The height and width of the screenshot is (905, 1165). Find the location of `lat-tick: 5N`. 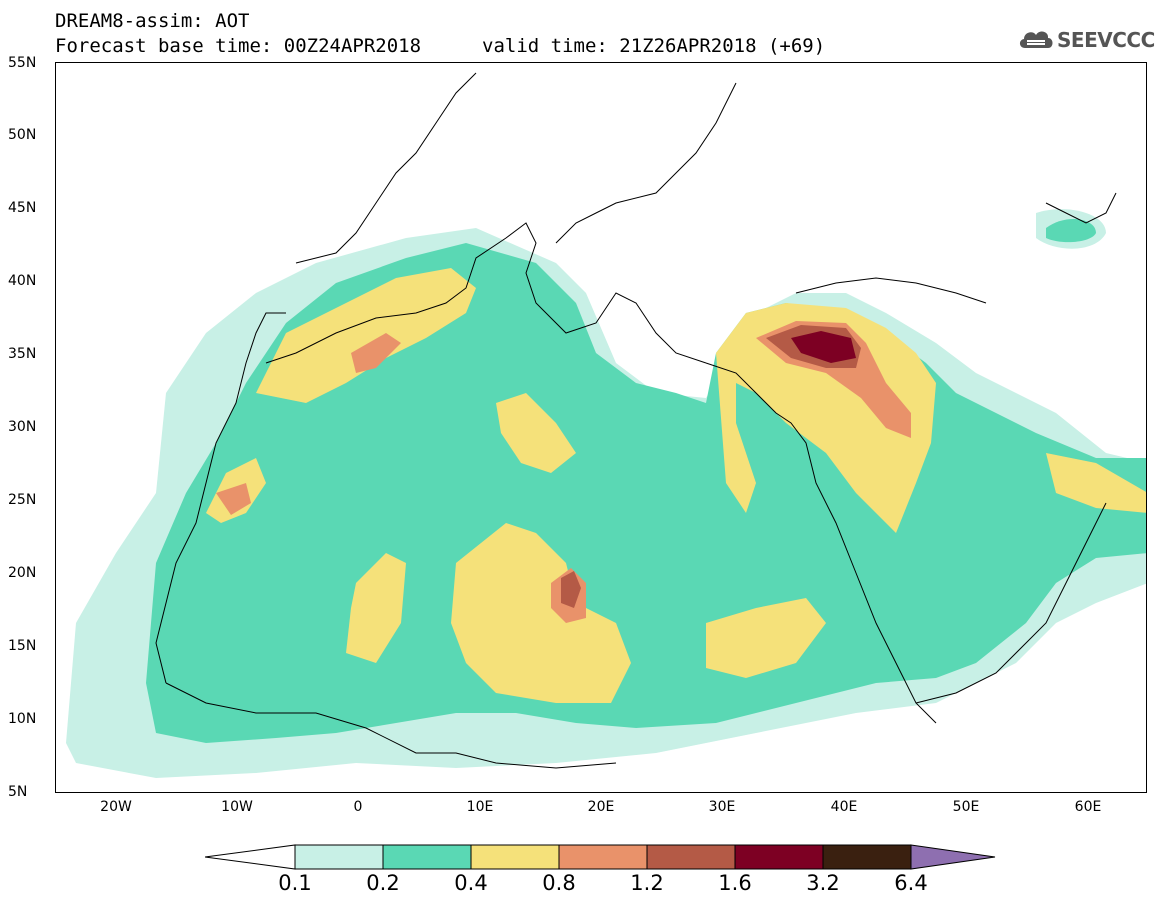

lat-tick: 5N is located at coordinates (18, 792).